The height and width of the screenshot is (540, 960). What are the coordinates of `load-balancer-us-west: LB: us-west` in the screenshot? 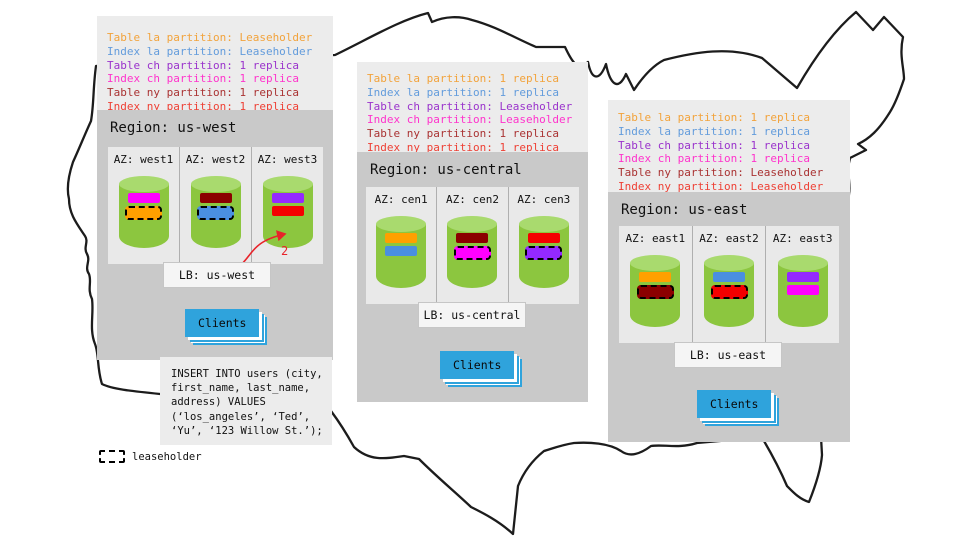 It's located at (217, 275).